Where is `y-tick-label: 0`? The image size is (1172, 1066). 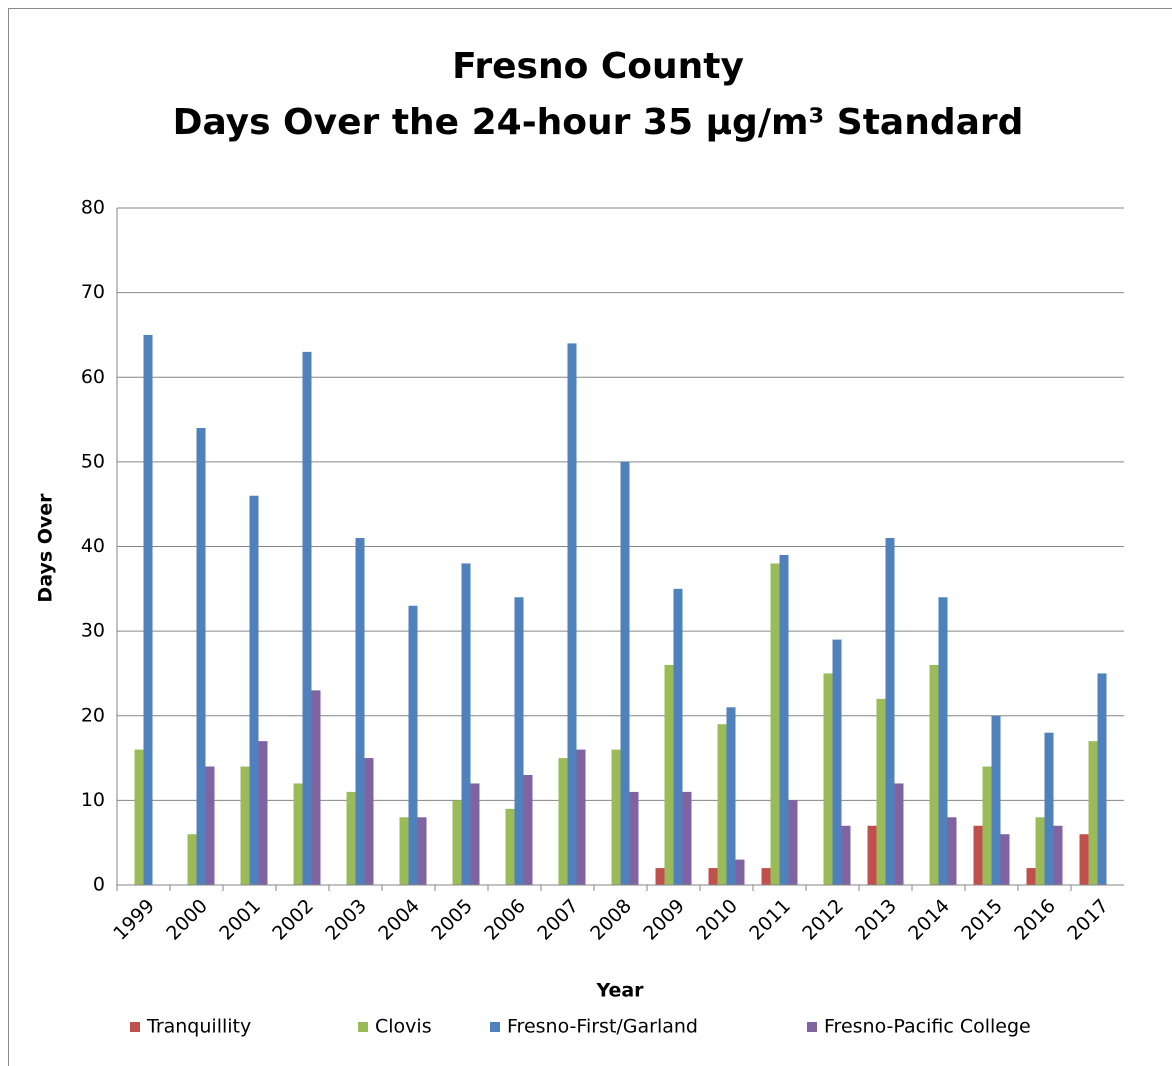
y-tick-label: 0 is located at coordinates (99, 885).